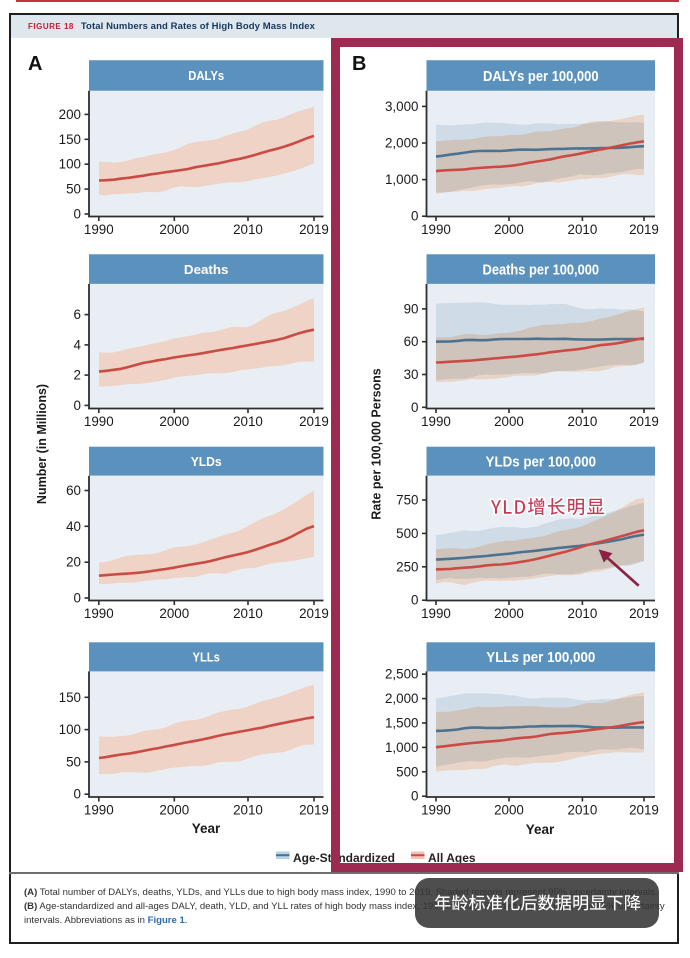 This screenshot has width=690, height=958. What do you see at coordinates (77, 314) in the screenshot?
I see `svg-text: 6` at bounding box center [77, 314].